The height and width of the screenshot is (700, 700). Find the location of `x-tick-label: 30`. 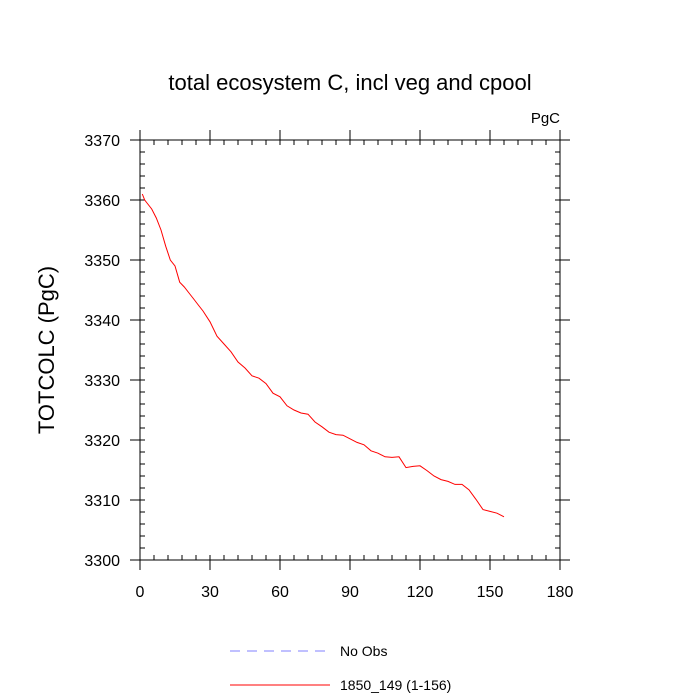

x-tick-label: 30 is located at coordinates (210, 592).